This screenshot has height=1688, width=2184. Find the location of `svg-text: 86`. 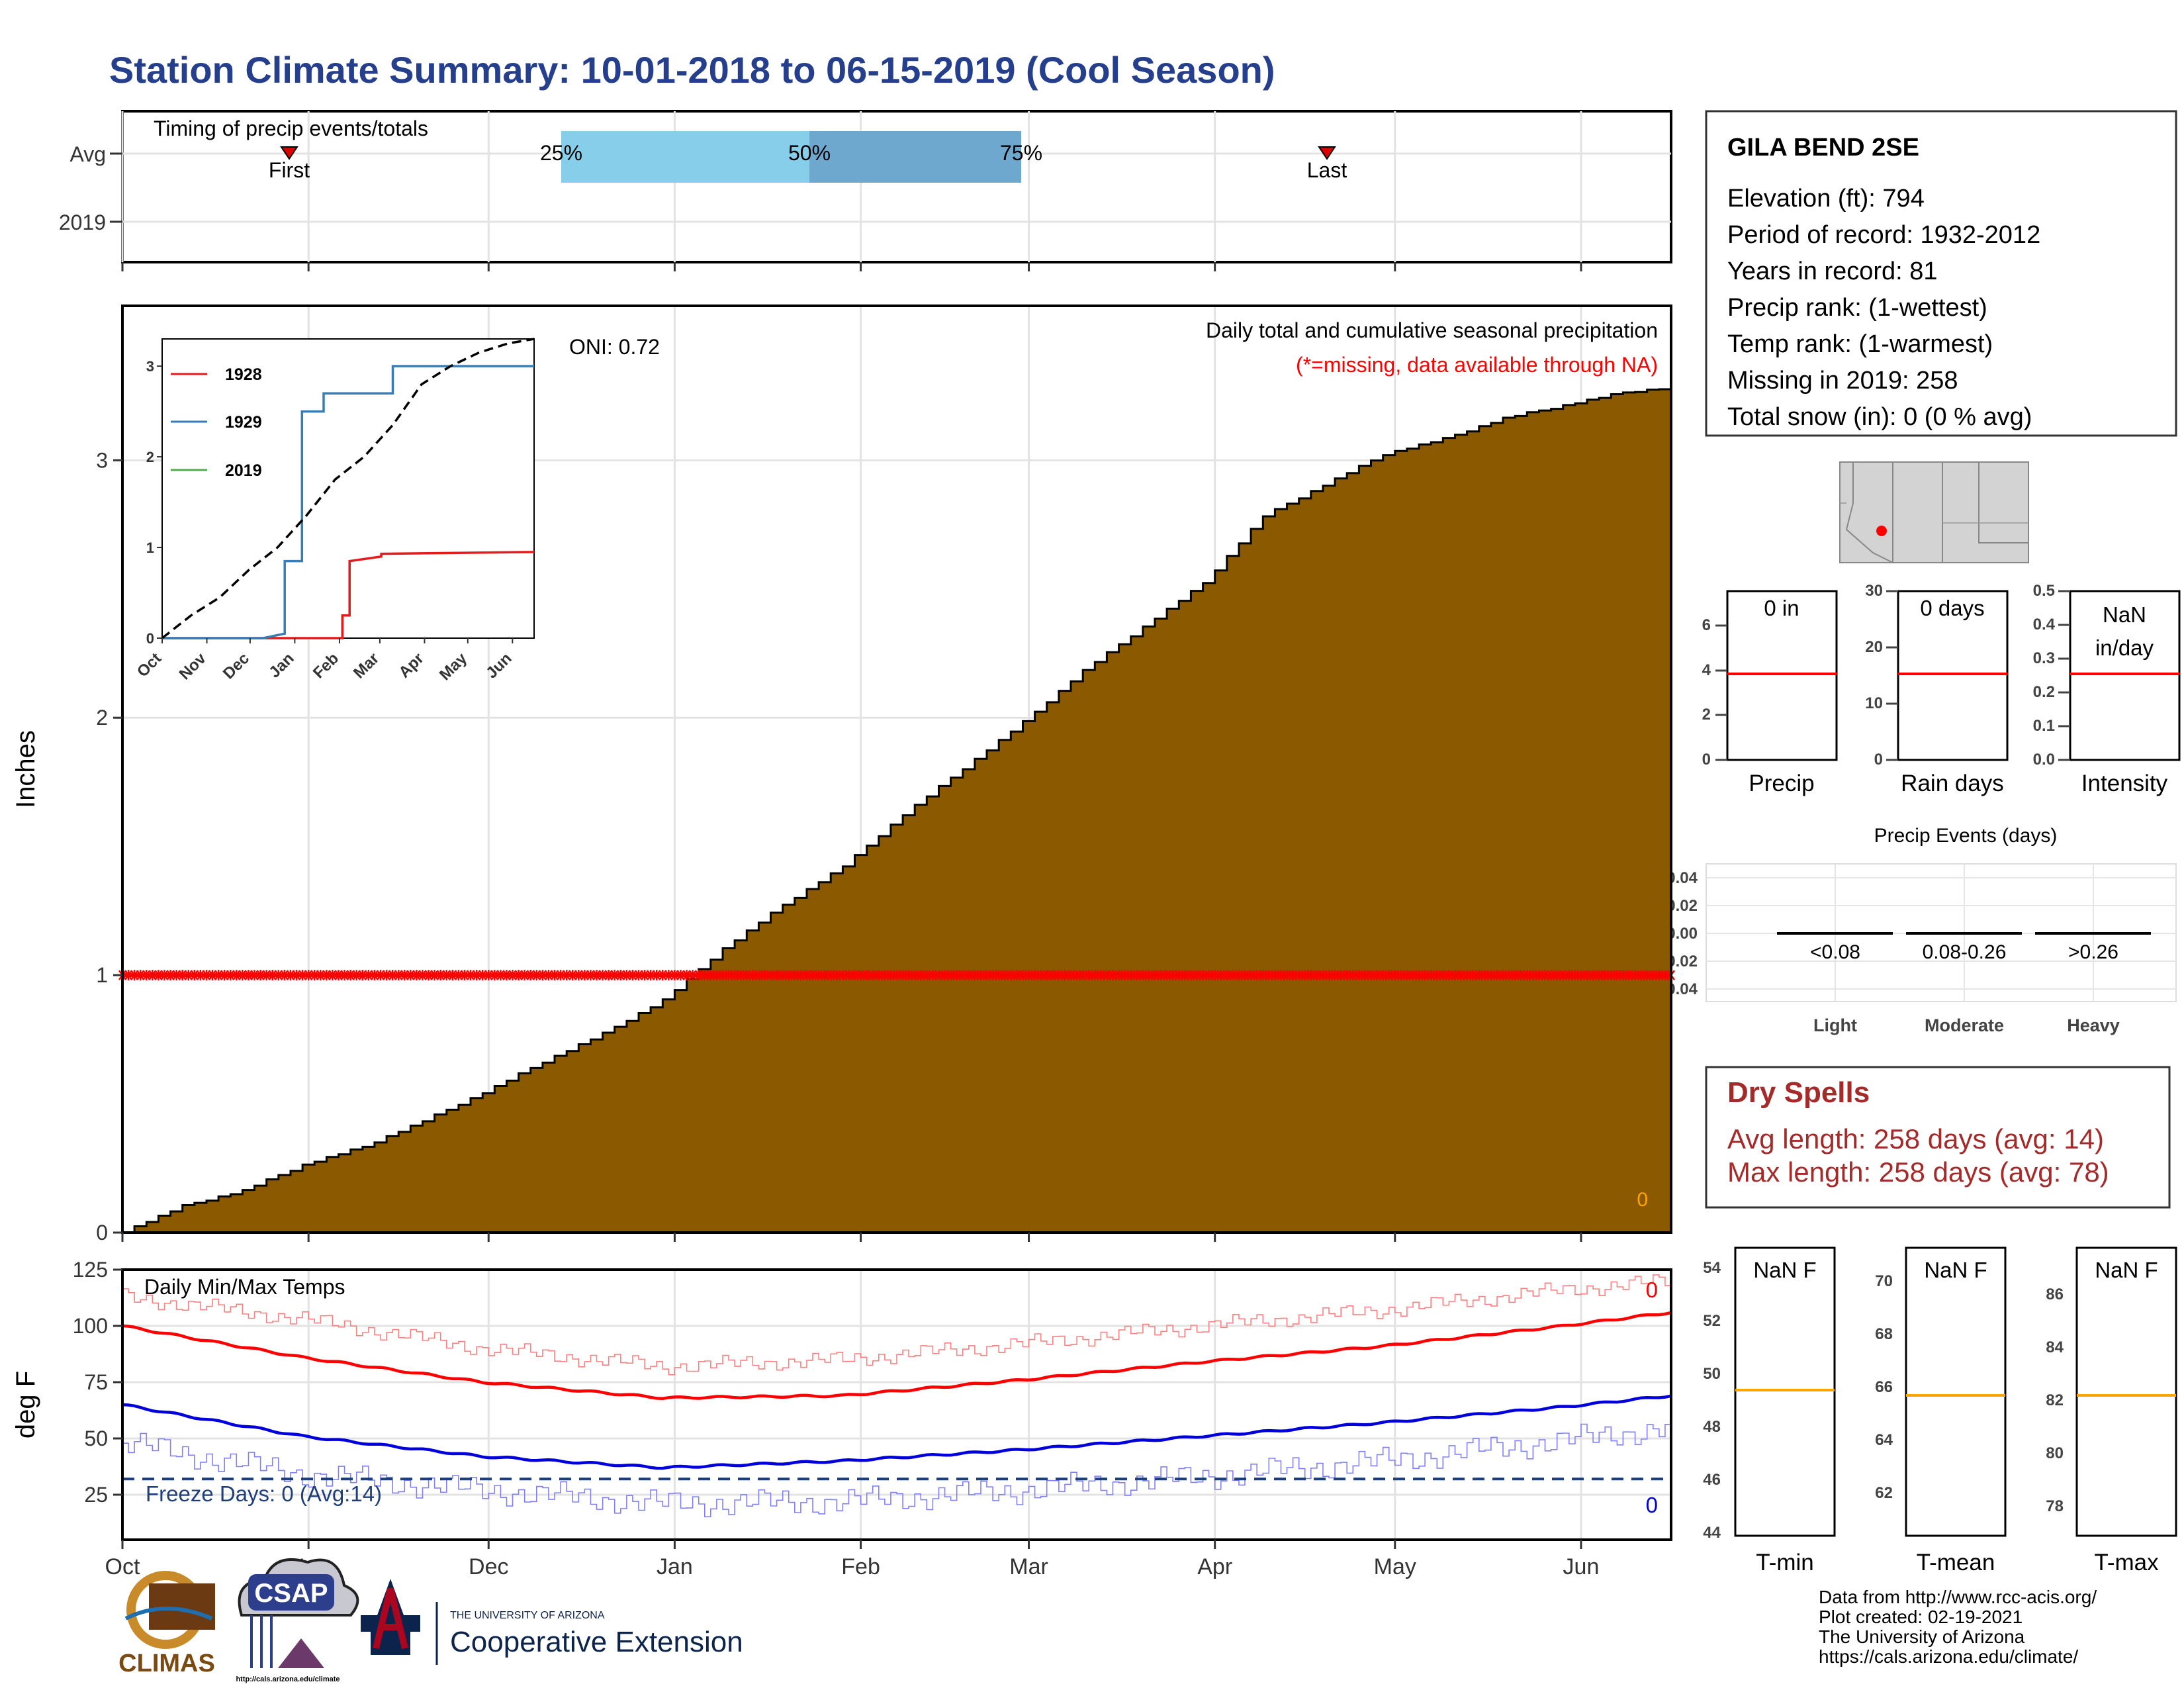

svg-text: 86 is located at coordinates (2055, 1294).